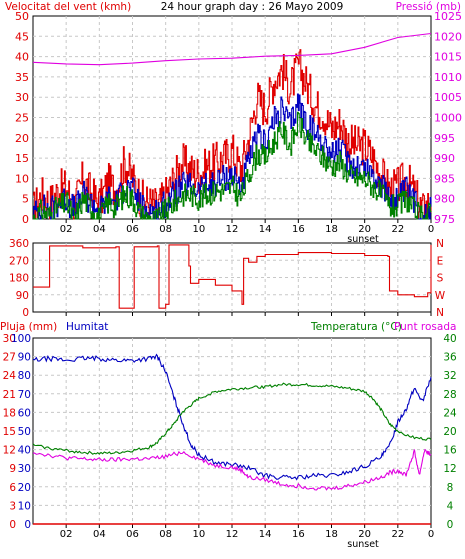  Describe the element at coordinates (22, 57) in the screenshot. I see `wind-speed-tick-label: 40` at that location.